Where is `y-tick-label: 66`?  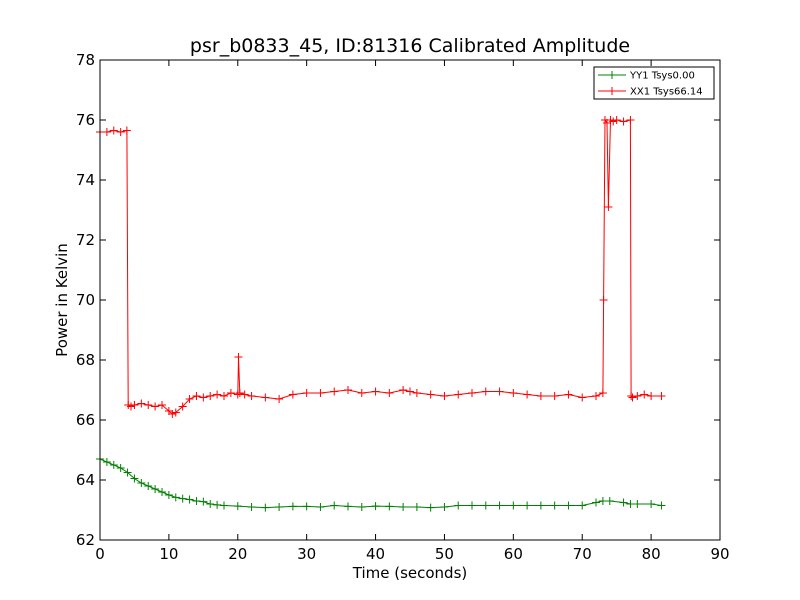 y-tick-label: 66 is located at coordinates (85, 420).